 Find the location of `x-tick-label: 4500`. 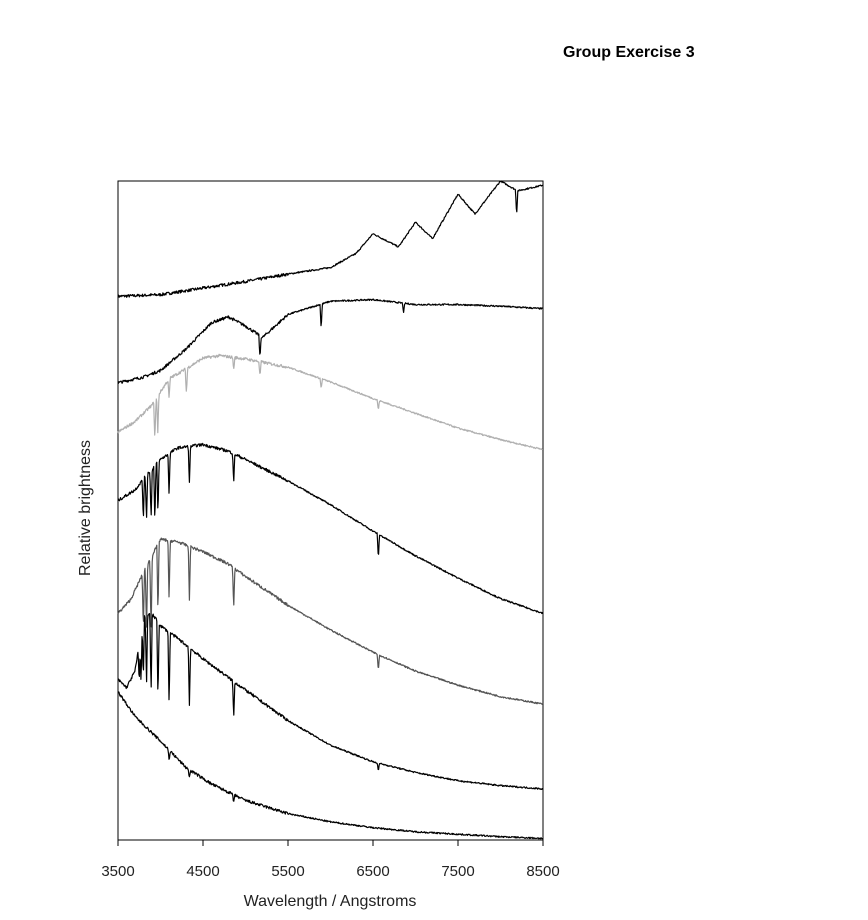

x-tick-label: 4500 is located at coordinates (202, 871).